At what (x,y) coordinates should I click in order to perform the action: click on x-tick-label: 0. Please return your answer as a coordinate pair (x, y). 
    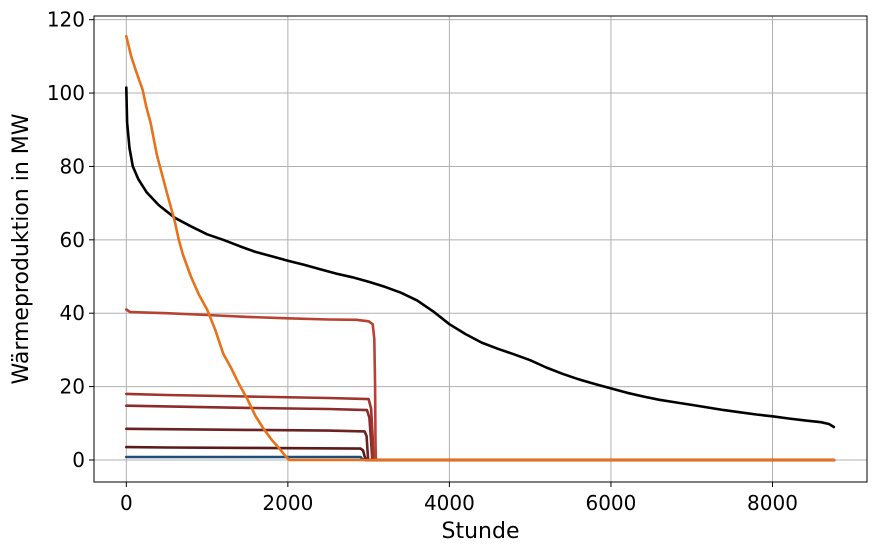
    Looking at the image, I should click on (126, 503).